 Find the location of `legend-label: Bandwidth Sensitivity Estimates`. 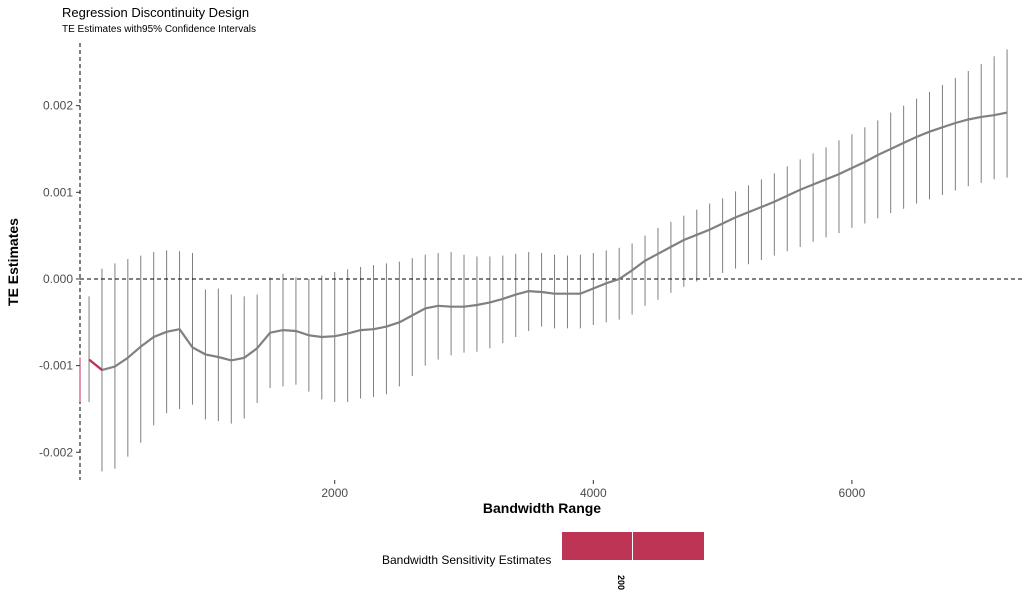

legend-label: Bandwidth Sensitivity Estimates is located at coordinates (467, 560).